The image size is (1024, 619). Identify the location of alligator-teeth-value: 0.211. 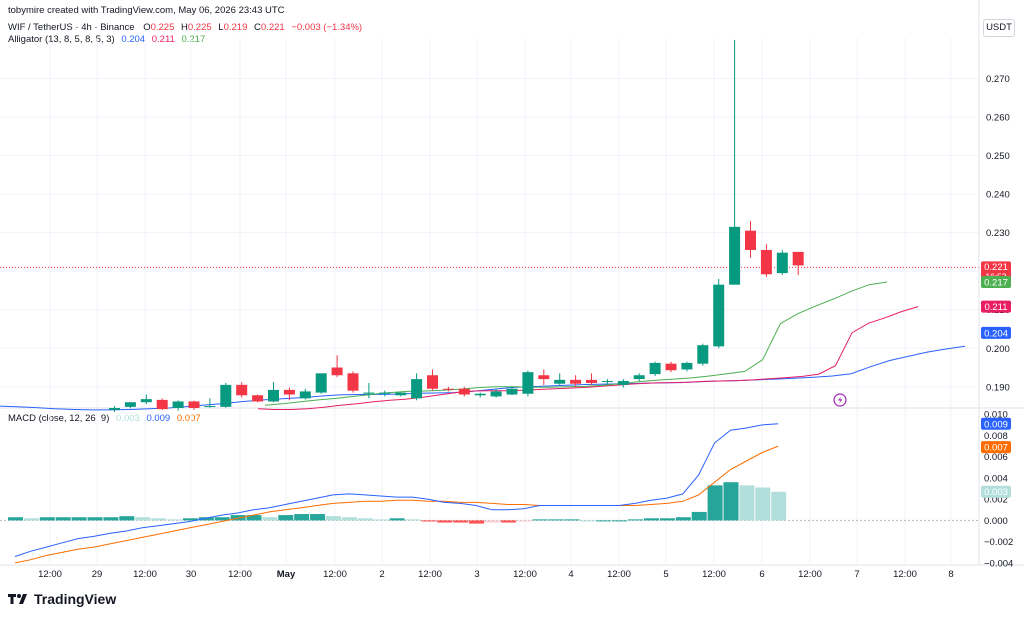
(163, 39).